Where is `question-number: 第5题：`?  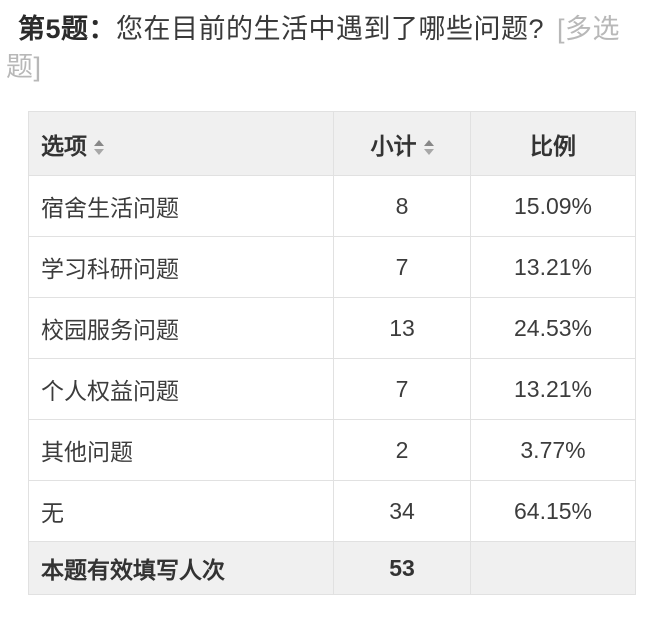
question-number: 第5题： is located at coordinates (67, 29).